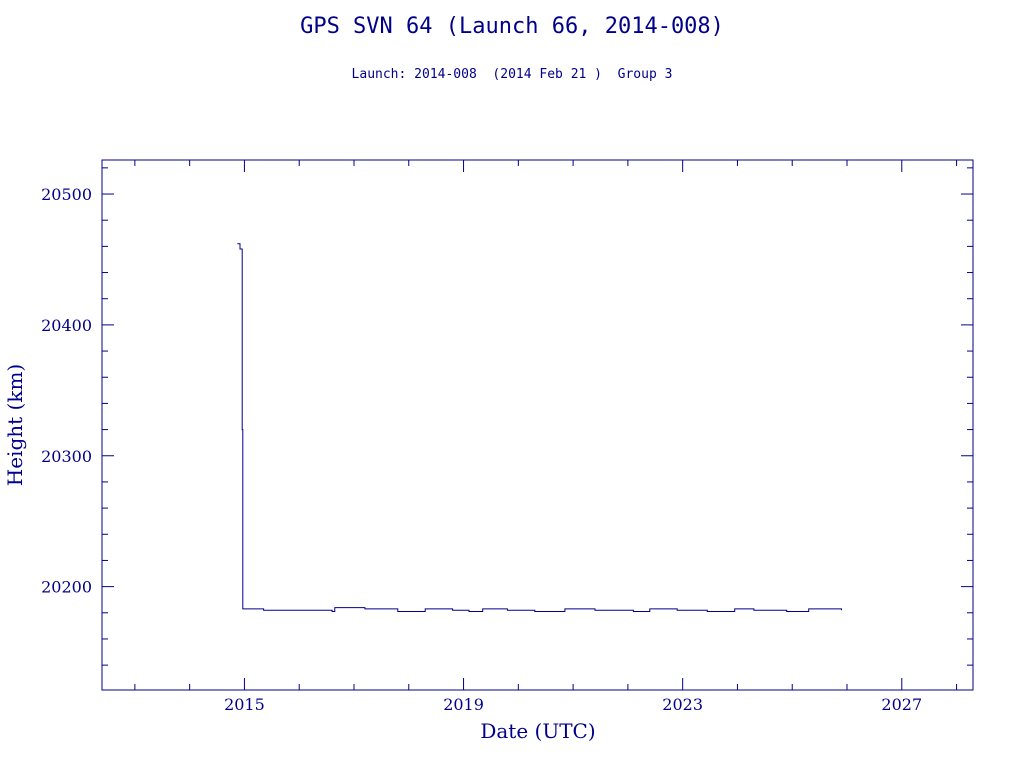 This screenshot has height=768, width=1024. Describe the element at coordinates (244, 704) in the screenshot. I see `x-tick-label: 2015` at that location.